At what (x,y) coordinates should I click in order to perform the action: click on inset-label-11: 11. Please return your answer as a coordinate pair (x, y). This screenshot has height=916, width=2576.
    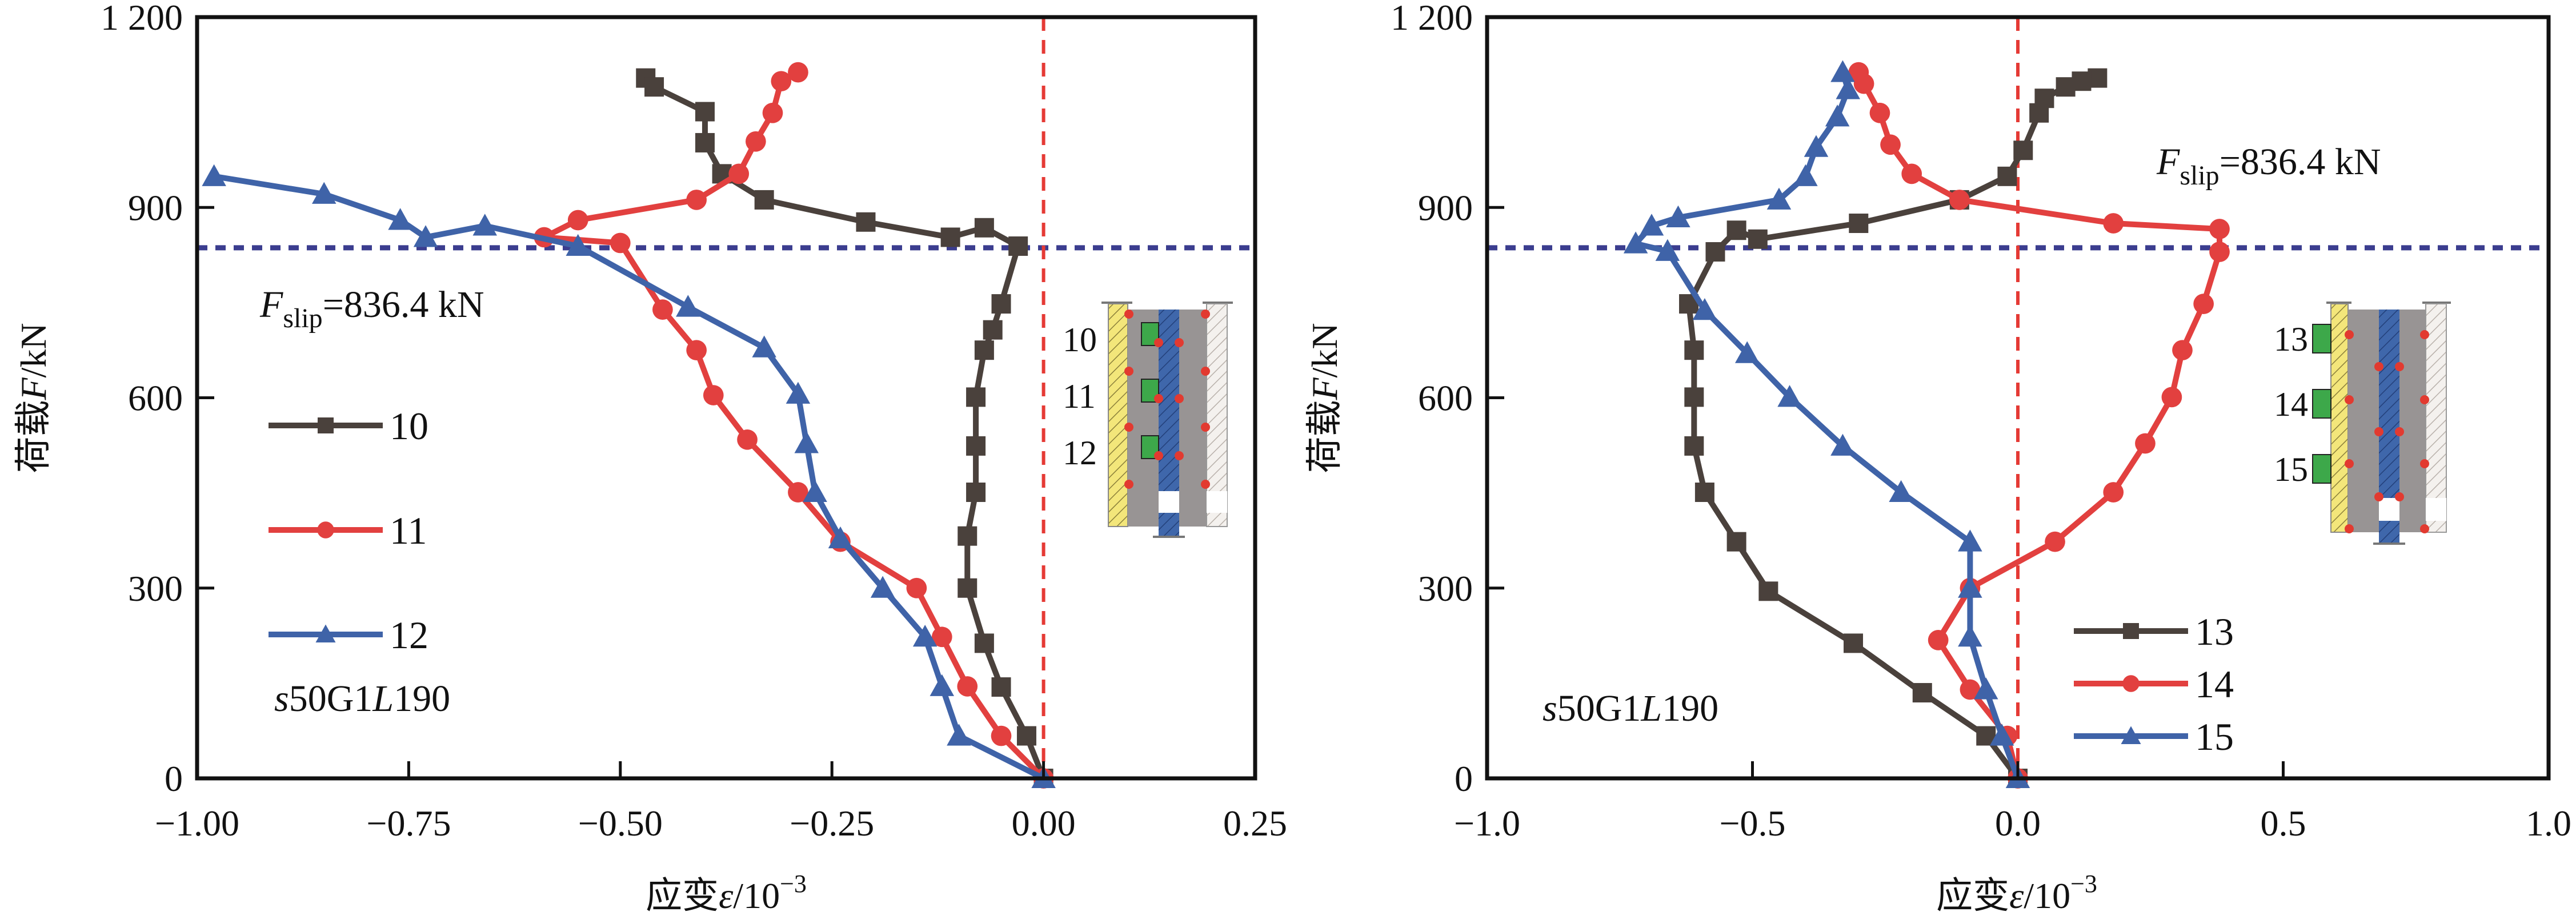
    Looking at the image, I should click on (1079, 396).